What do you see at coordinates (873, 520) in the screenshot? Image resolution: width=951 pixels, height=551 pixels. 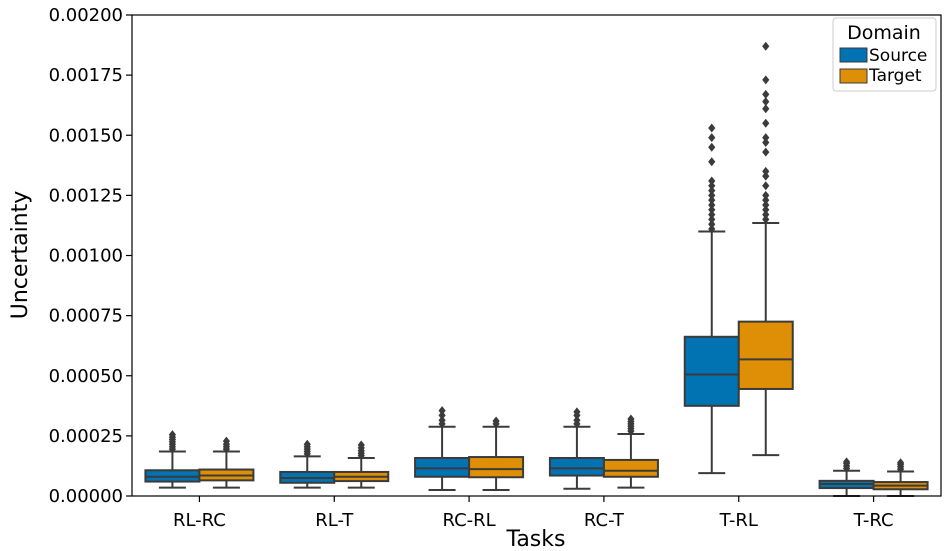 I see `x-tick-label: T-RC` at bounding box center [873, 520].